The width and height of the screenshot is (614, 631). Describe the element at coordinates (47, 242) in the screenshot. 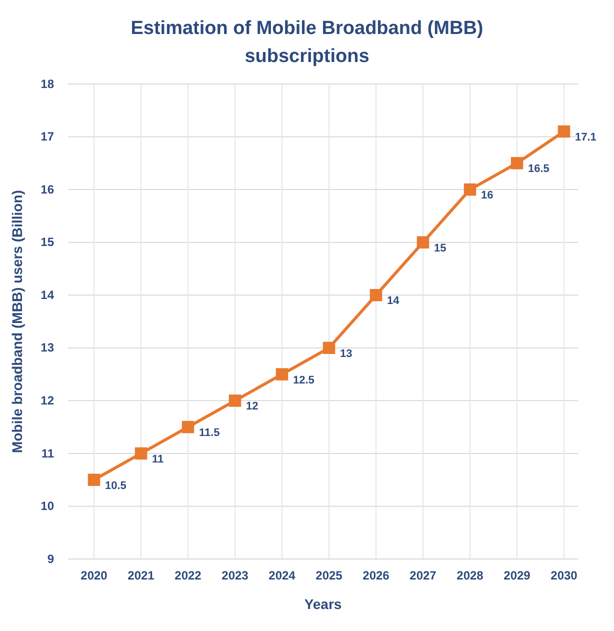

I see `y-tick-label: 15` at that location.